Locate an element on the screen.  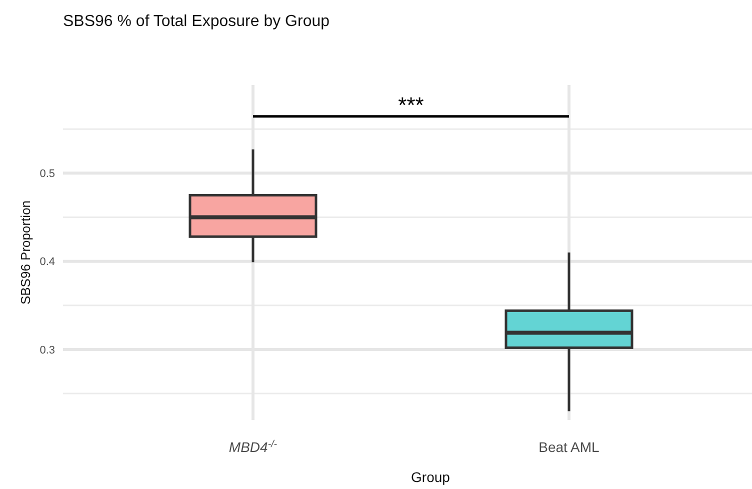
y-tick-label: 0.3 is located at coordinates (47, 350).